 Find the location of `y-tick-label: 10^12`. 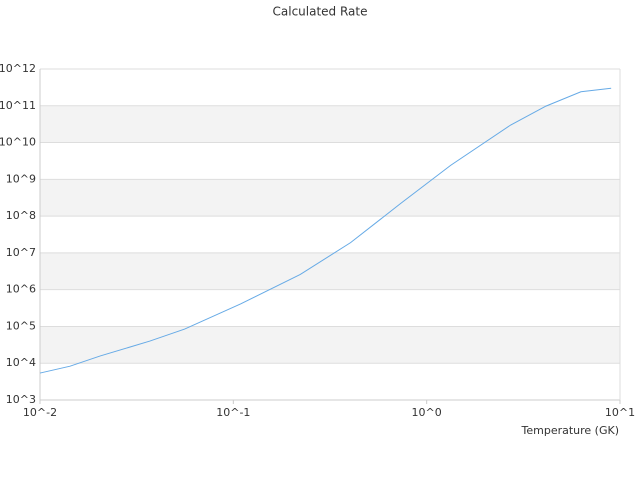

y-tick-label: 10^12 is located at coordinates (18, 68).